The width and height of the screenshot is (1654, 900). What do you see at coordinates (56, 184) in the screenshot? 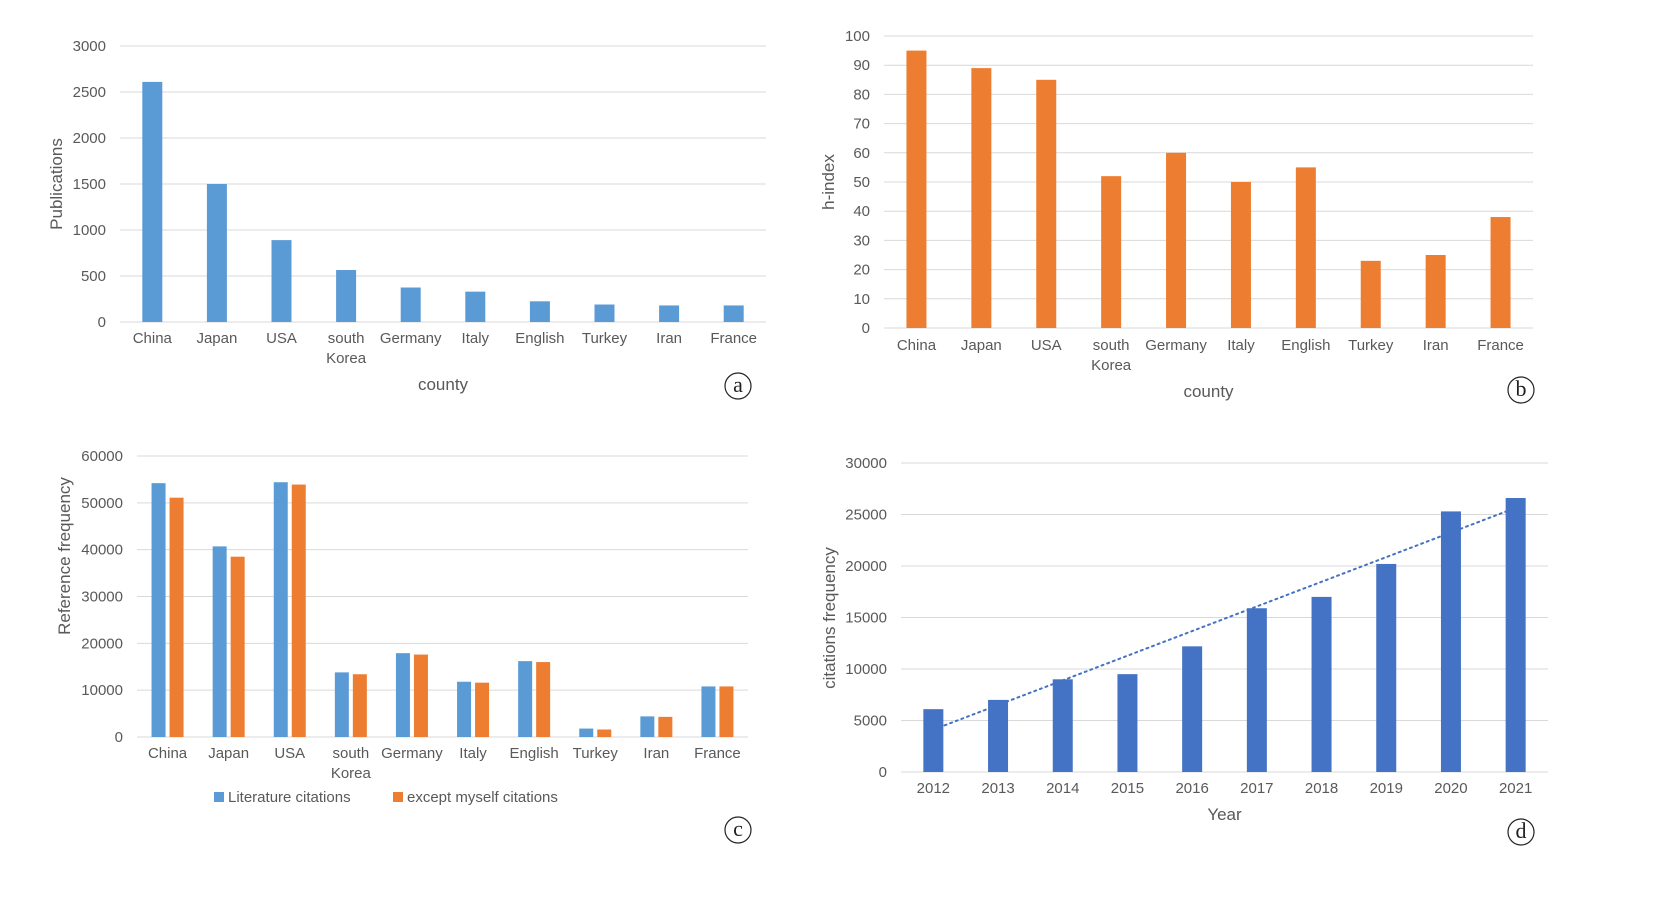
I see `y-axis-title: Publications` at bounding box center [56, 184].